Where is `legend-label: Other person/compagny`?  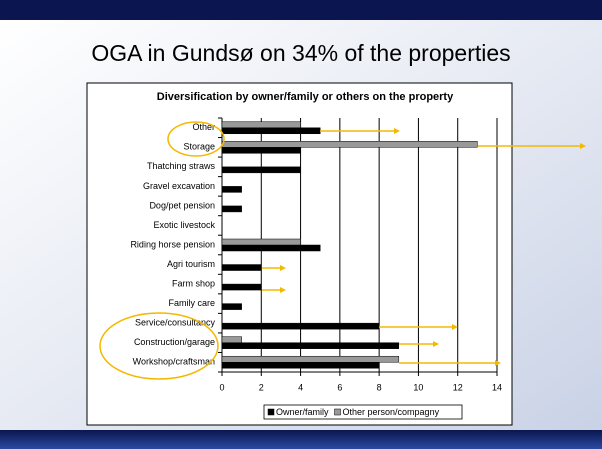 legend-label: Other person/compagny is located at coordinates (391, 412).